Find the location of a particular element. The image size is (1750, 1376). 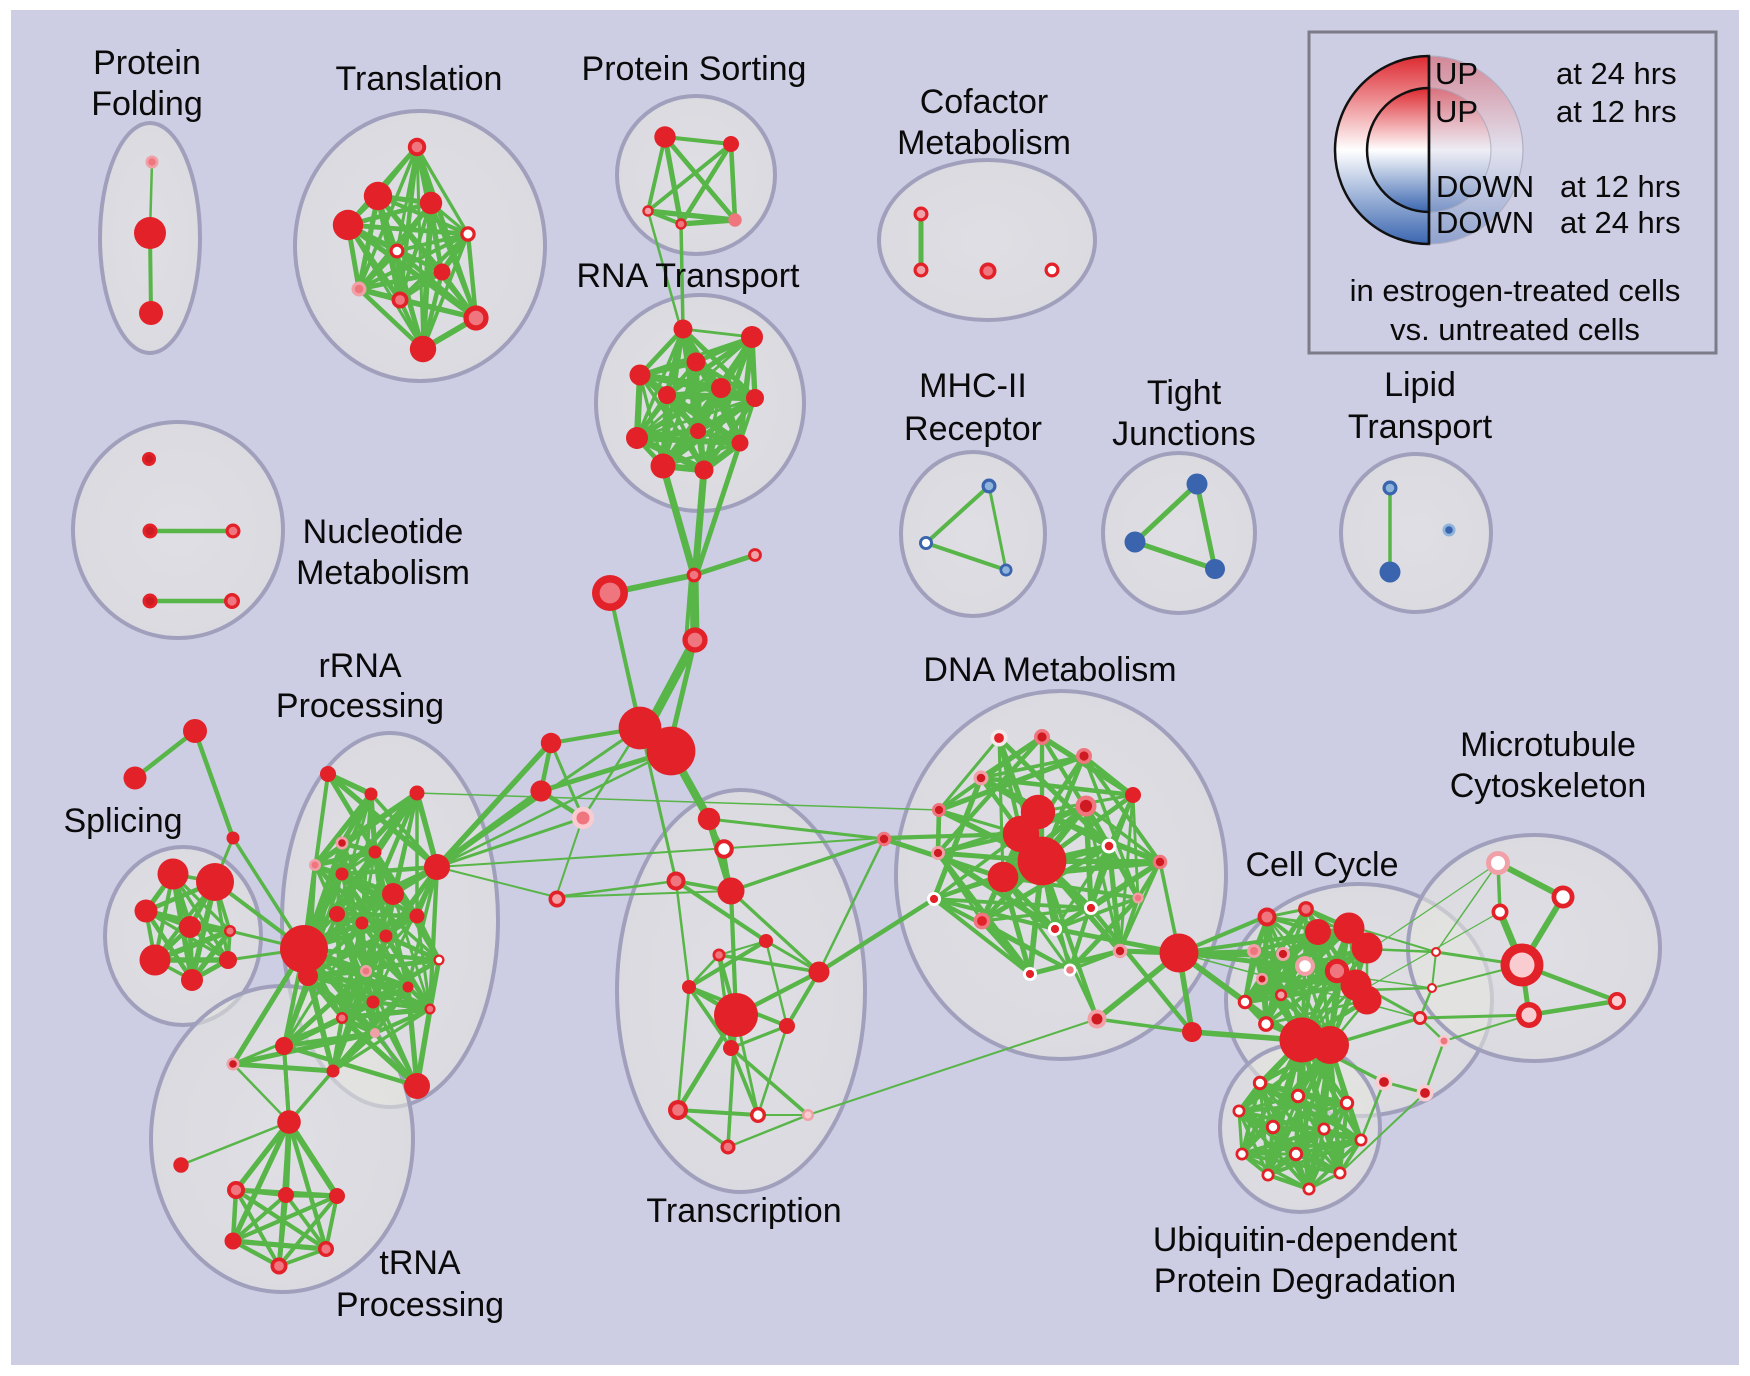

svg-text: Translation is located at coordinates (419, 79).